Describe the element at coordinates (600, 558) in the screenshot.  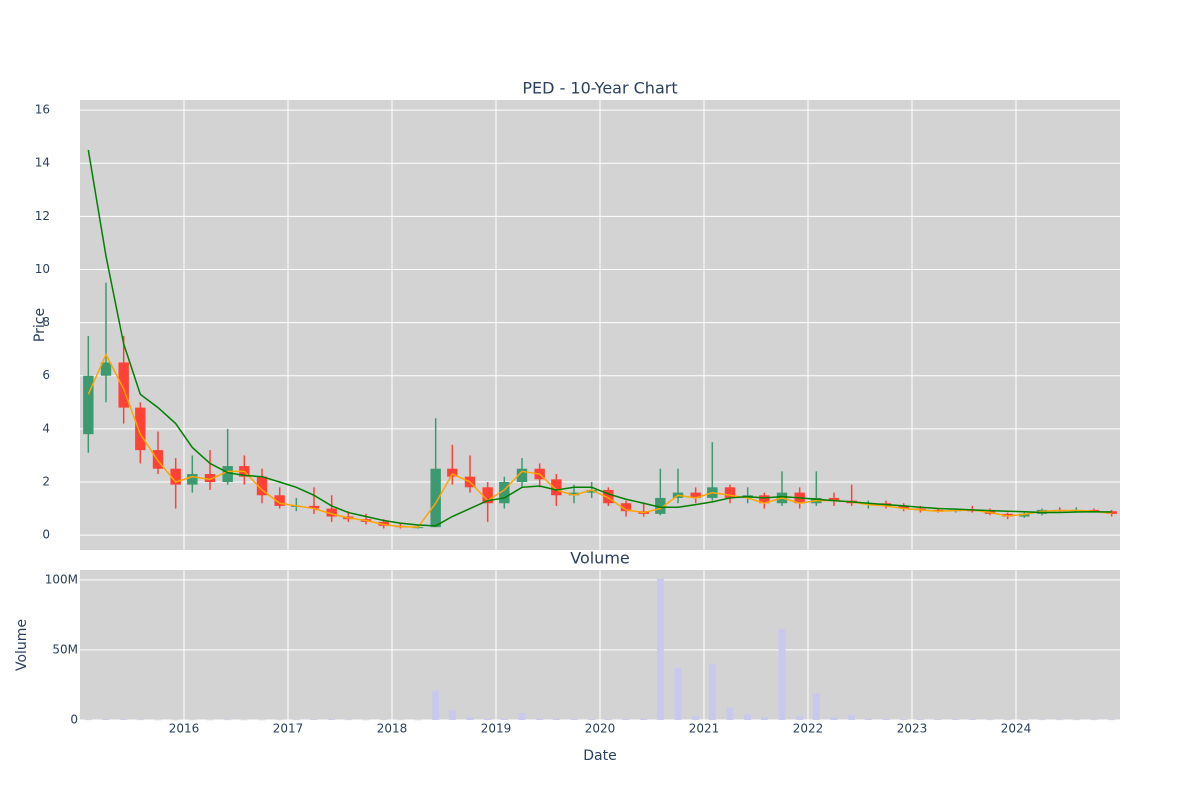
I see `volume-title: Volume` at that location.